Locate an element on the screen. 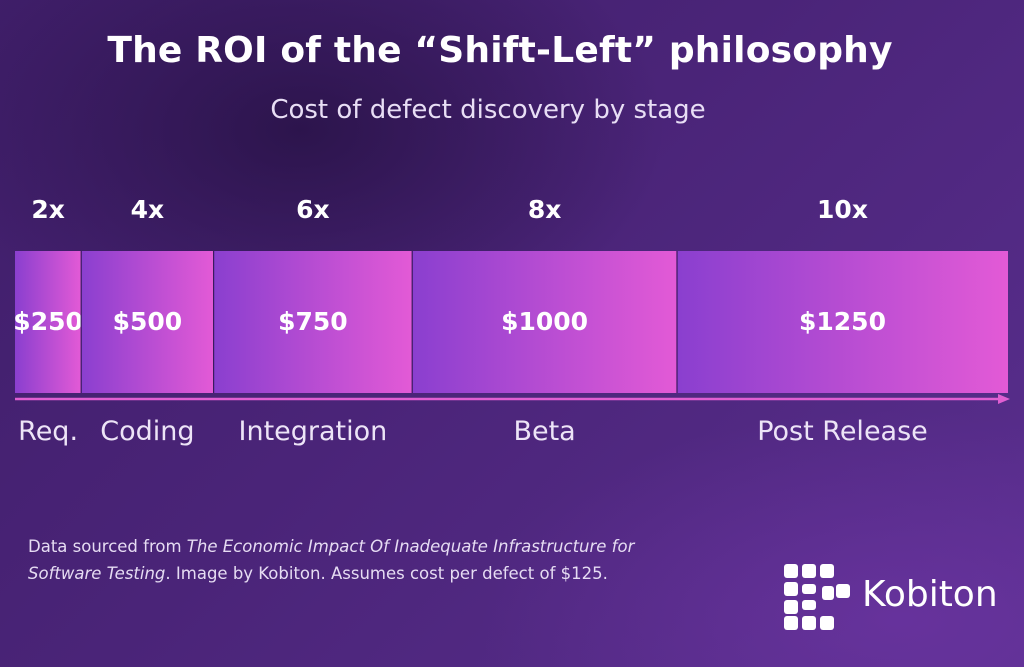  cost-value-label: $500 is located at coordinates (148, 321).